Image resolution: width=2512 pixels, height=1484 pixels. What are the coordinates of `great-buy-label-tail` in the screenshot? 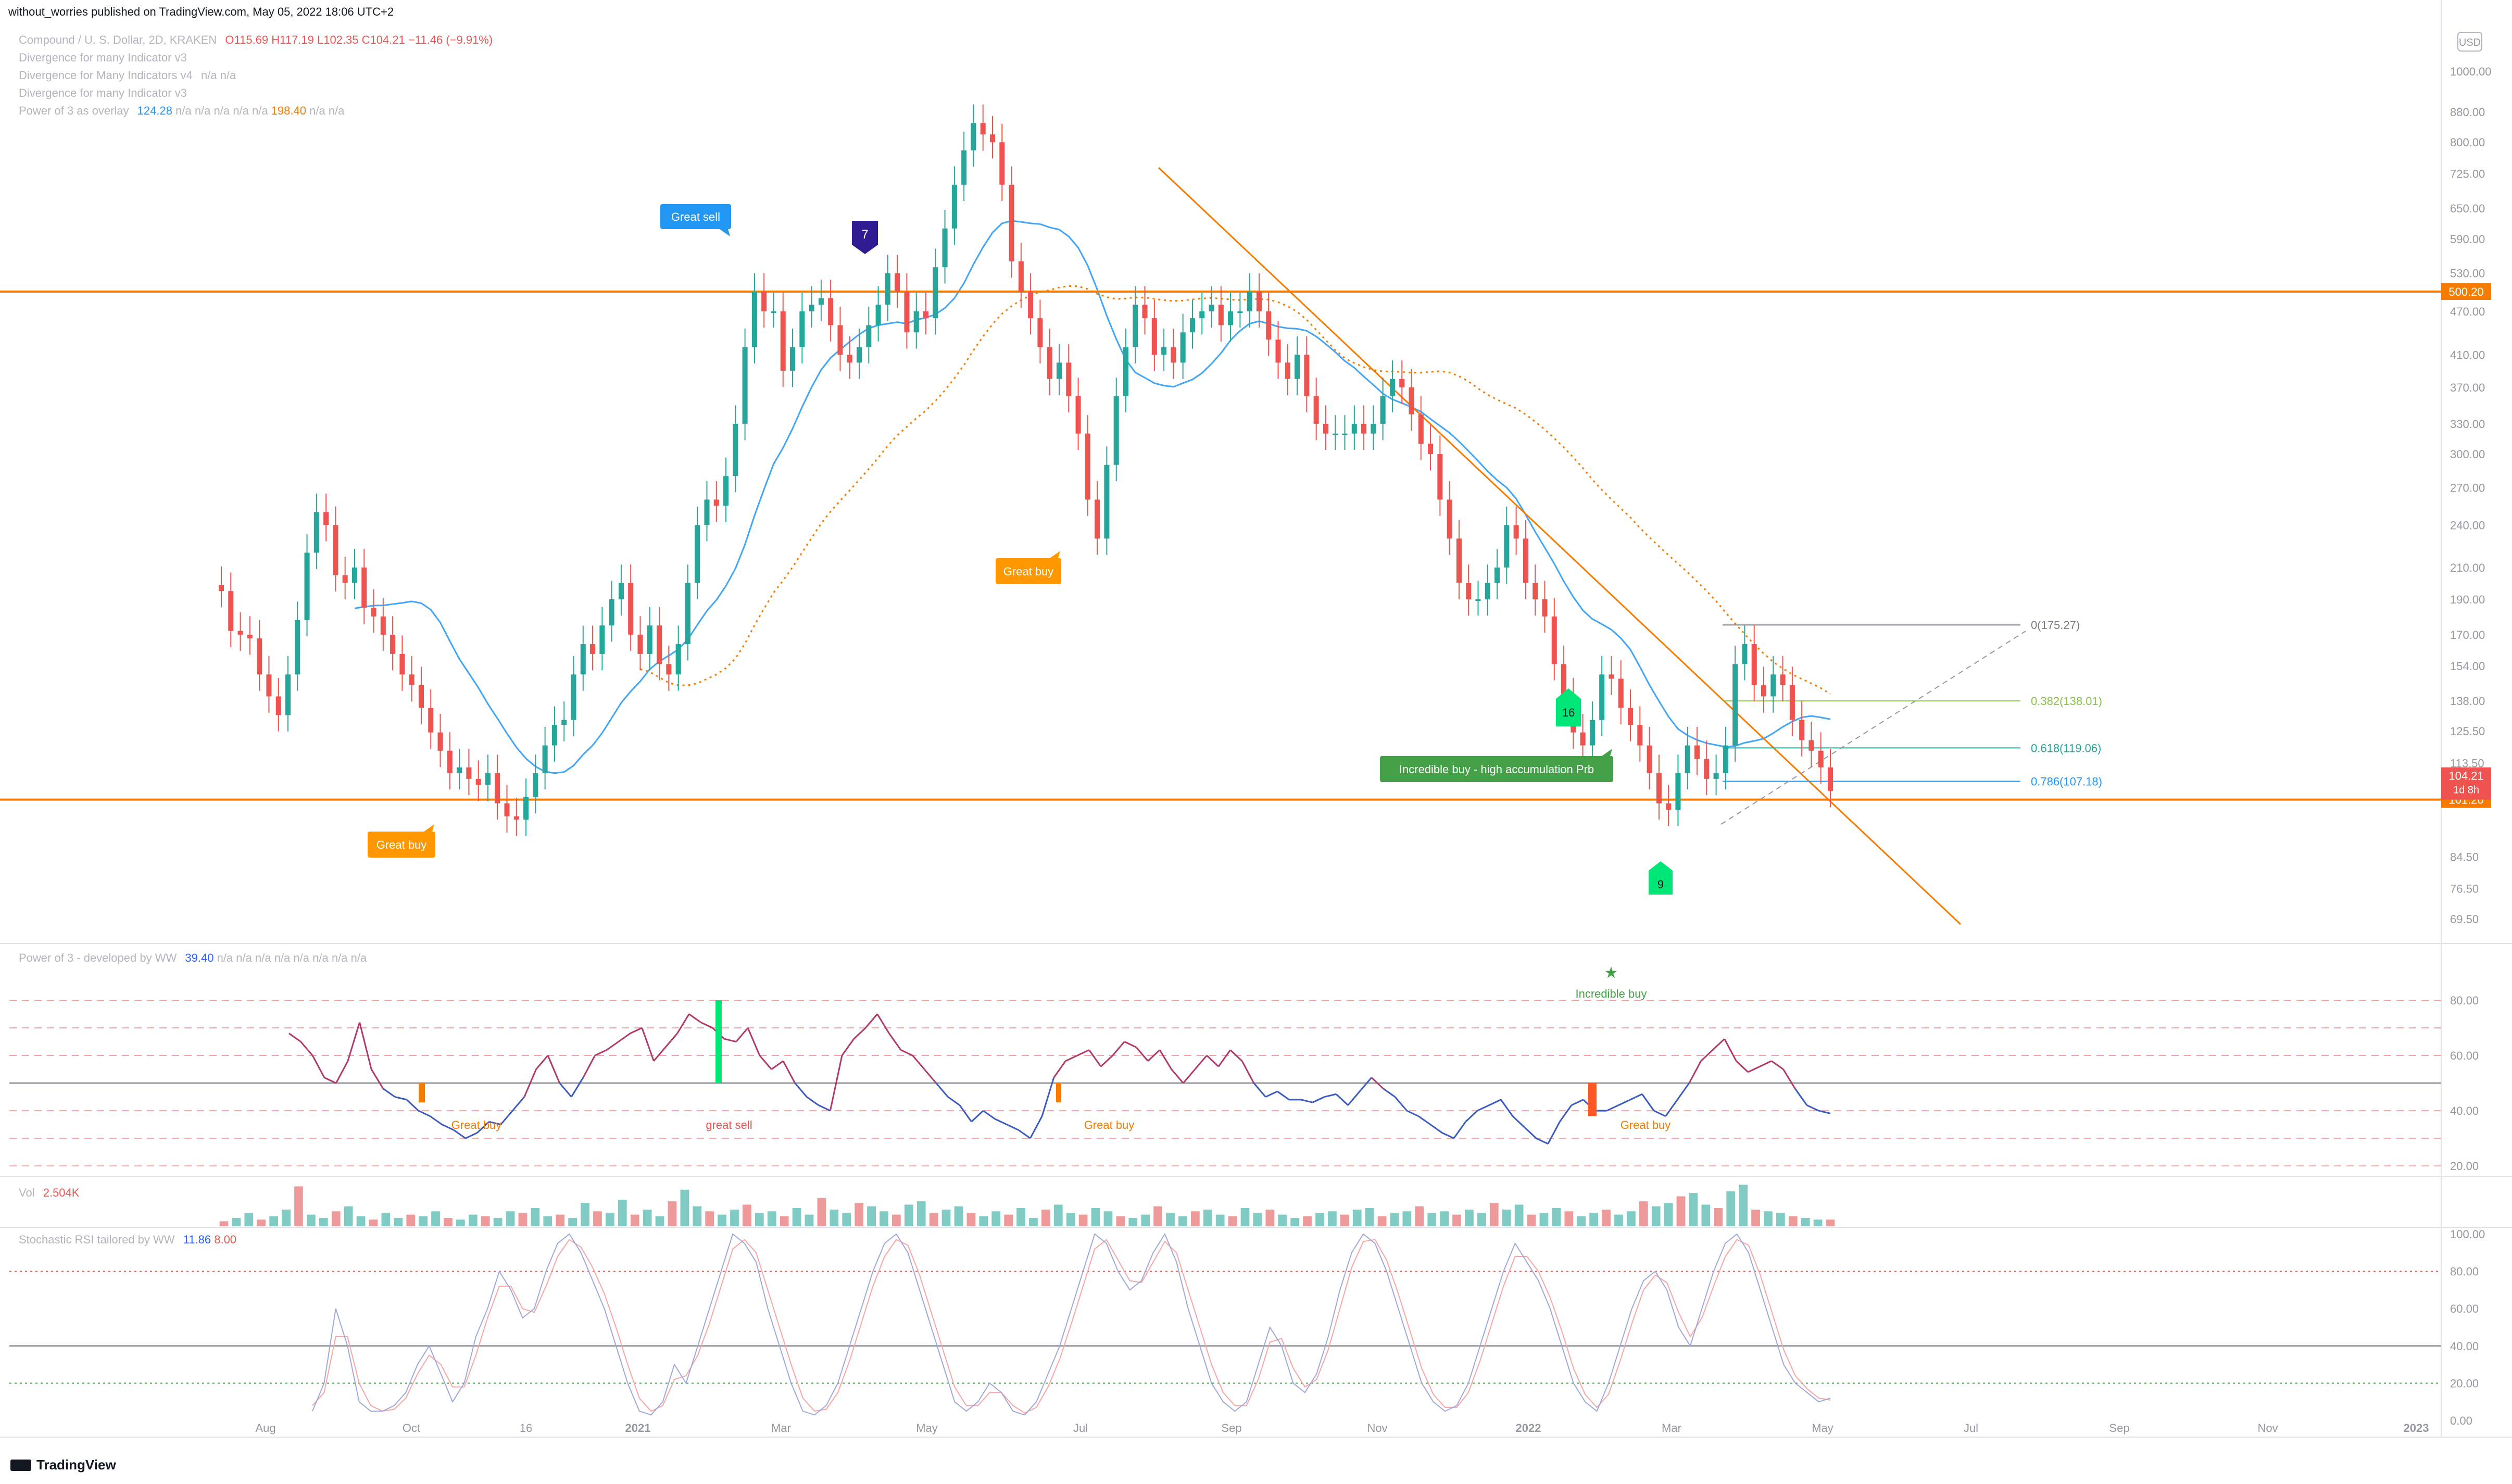 It's located at (429, 828).